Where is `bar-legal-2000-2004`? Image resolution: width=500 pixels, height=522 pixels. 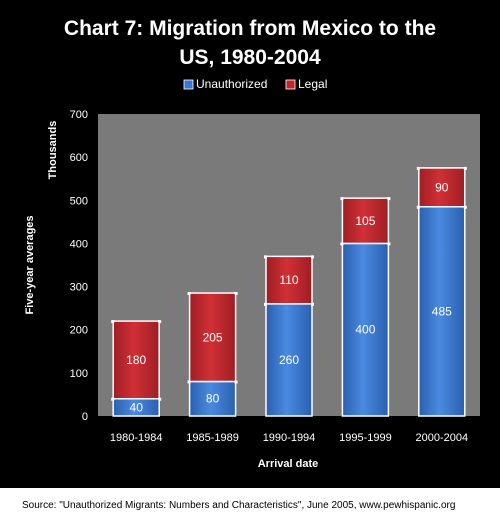 bar-legal-2000-2004 is located at coordinates (442, 187).